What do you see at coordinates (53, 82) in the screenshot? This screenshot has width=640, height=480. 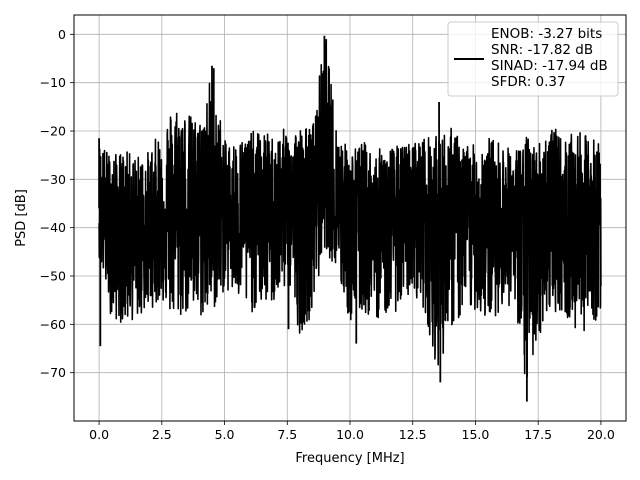 I see `y-tick-label: −10` at bounding box center [53, 82].